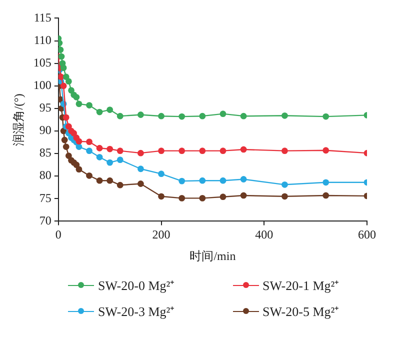 This screenshot has width=405, height=343. Describe the element at coordinates (18, 120) in the screenshot. I see `y-axis-title: 润湿角/(°)` at that location.